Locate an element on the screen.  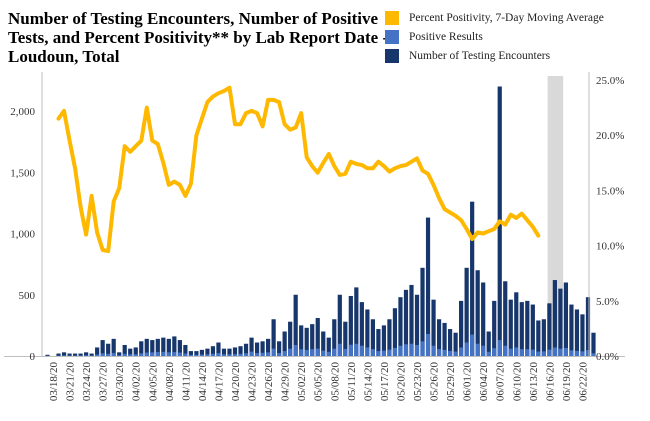
y-left-tick-label: 0 is located at coordinates (33, 357).